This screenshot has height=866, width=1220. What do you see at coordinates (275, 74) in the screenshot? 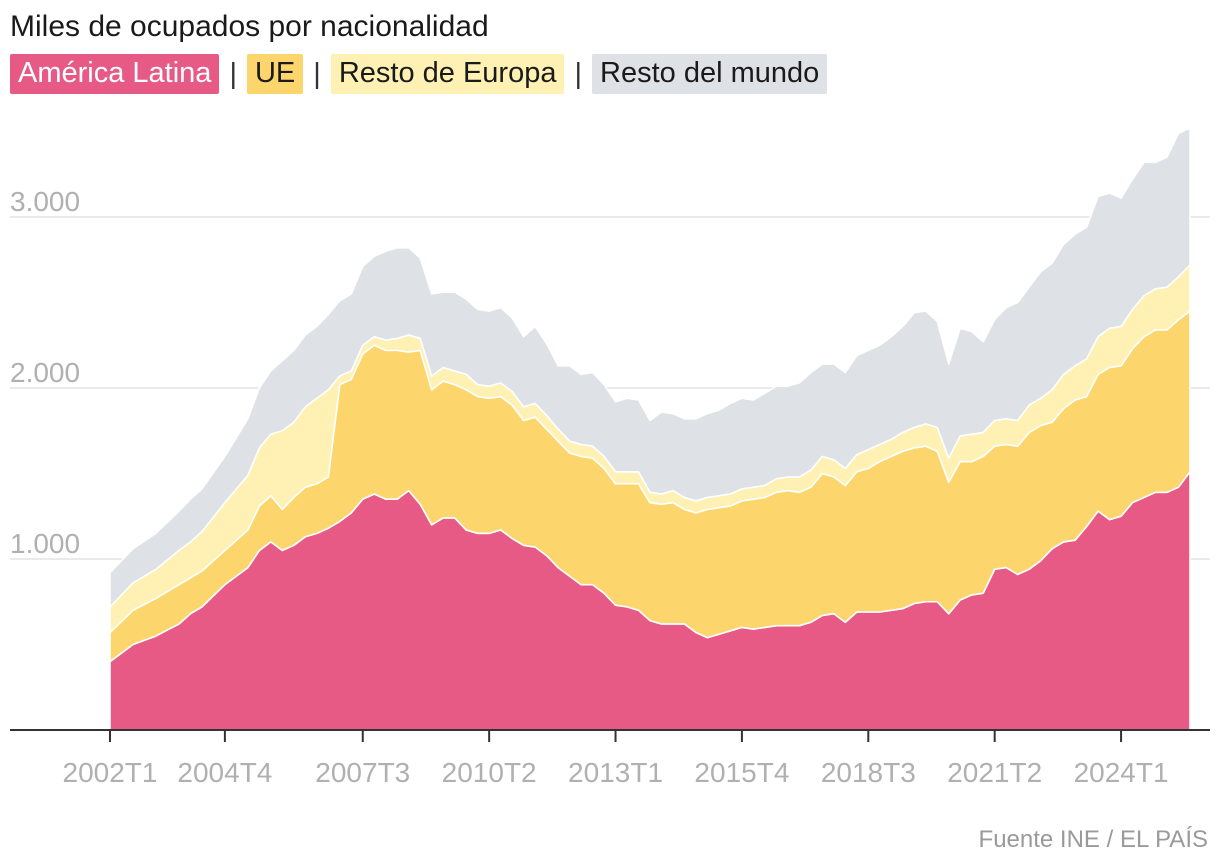
I see `legend-item-ue: UE` at bounding box center [275, 74].